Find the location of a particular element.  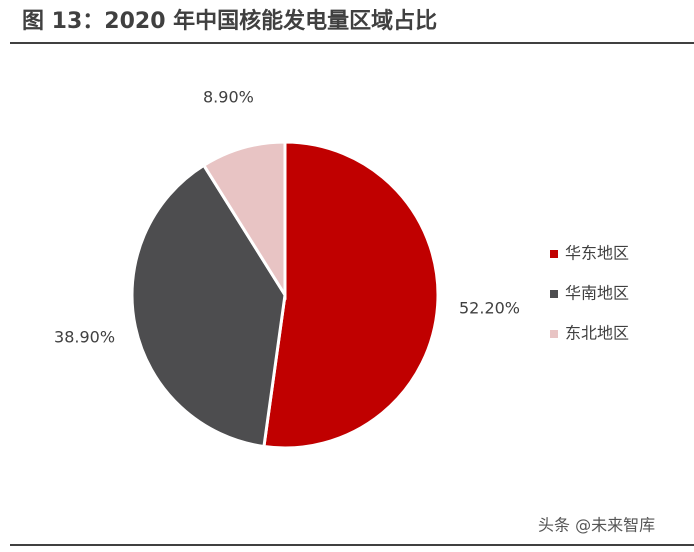

chart-title: 图 13：2020 年中国核能发电量区域占比 is located at coordinates (229, 21).